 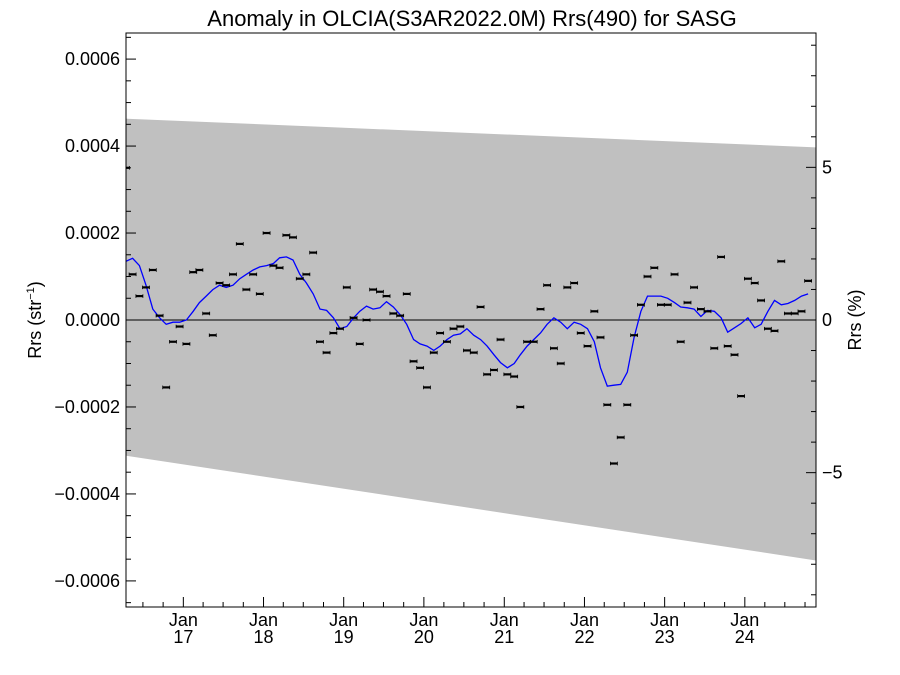 What do you see at coordinates (35, 329) in the screenshot?
I see `y-axis-label-text: Rrs (str` at bounding box center [35, 329].